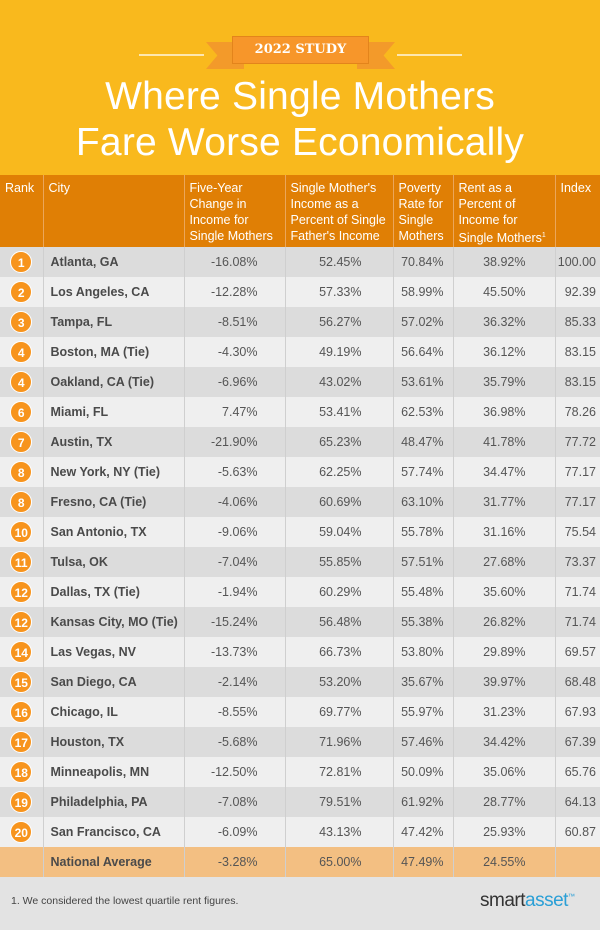 This screenshot has width=600, height=930. Describe the element at coordinates (503, 472) in the screenshot. I see `cell-rent-percent: 34.47%` at that location.